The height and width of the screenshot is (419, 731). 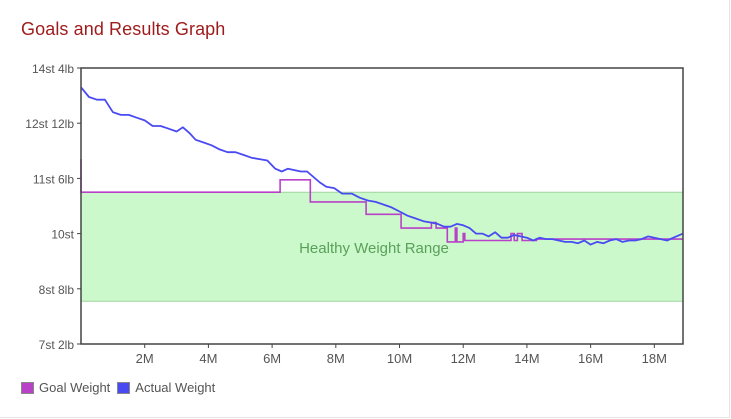 What do you see at coordinates (208, 358) in the screenshot?
I see `x-tick-label: 4M` at bounding box center [208, 358].